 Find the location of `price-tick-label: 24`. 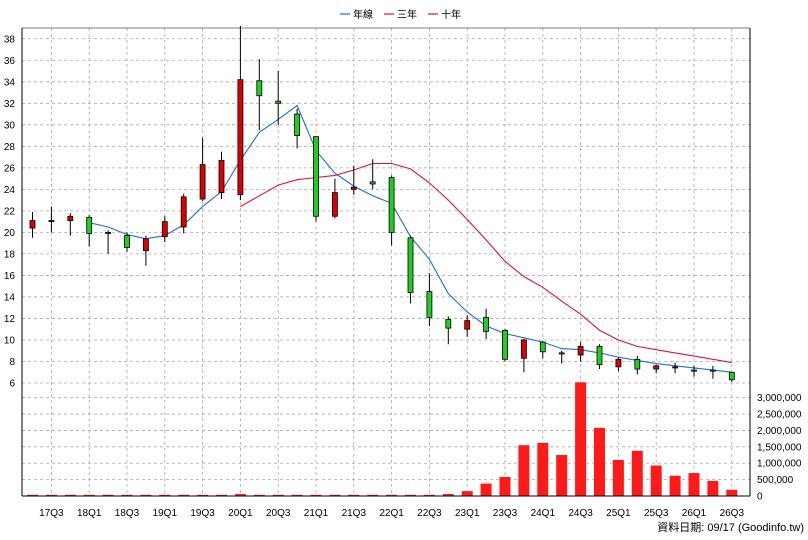

price-tick-label: 24 is located at coordinates (10, 190).